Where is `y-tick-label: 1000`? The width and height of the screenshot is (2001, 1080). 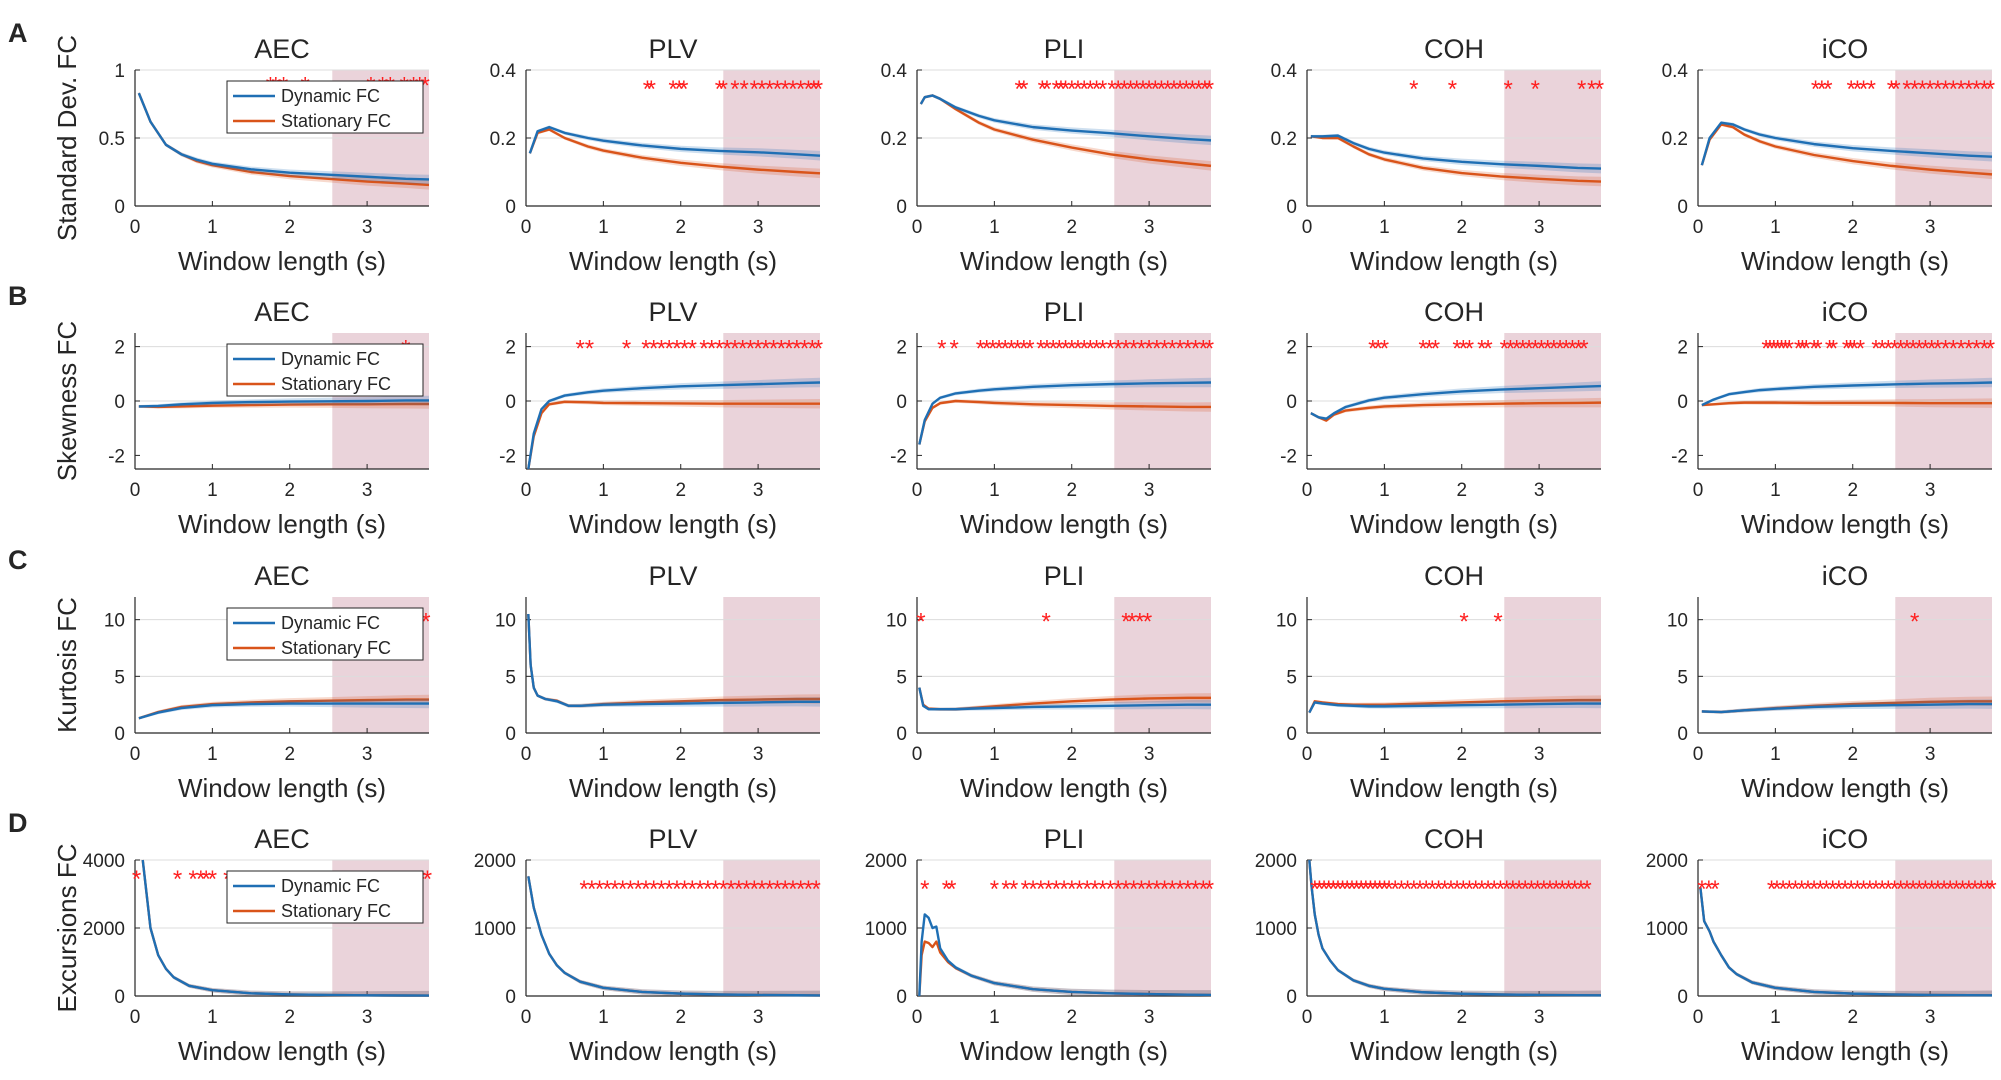
y-tick-label: 1000 is located at coordinates (495, 929).